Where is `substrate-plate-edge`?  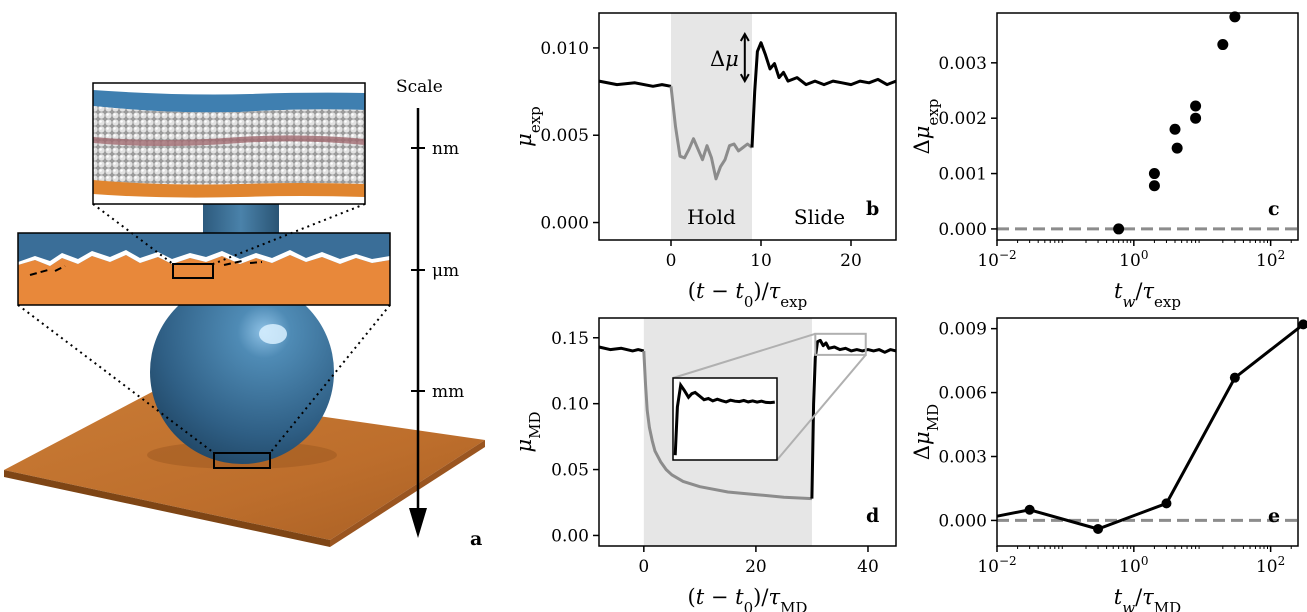
substrate-plate-edge is located at coordinates (167, 508).